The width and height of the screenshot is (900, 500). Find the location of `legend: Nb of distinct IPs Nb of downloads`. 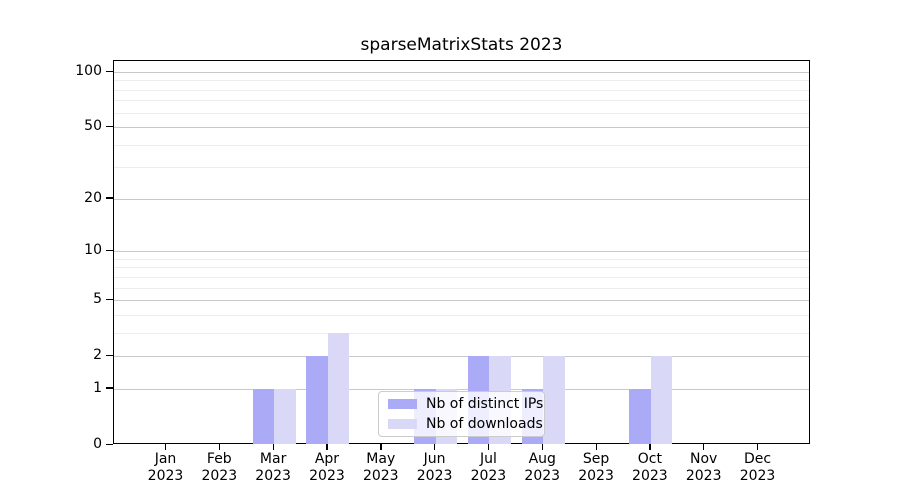

legend: Nb of distinct IPs Nb of downloads is located at coordinates (461, 414).